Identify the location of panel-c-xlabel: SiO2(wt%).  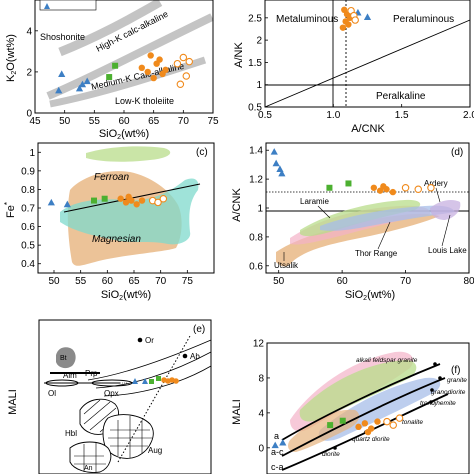
(126, 295).